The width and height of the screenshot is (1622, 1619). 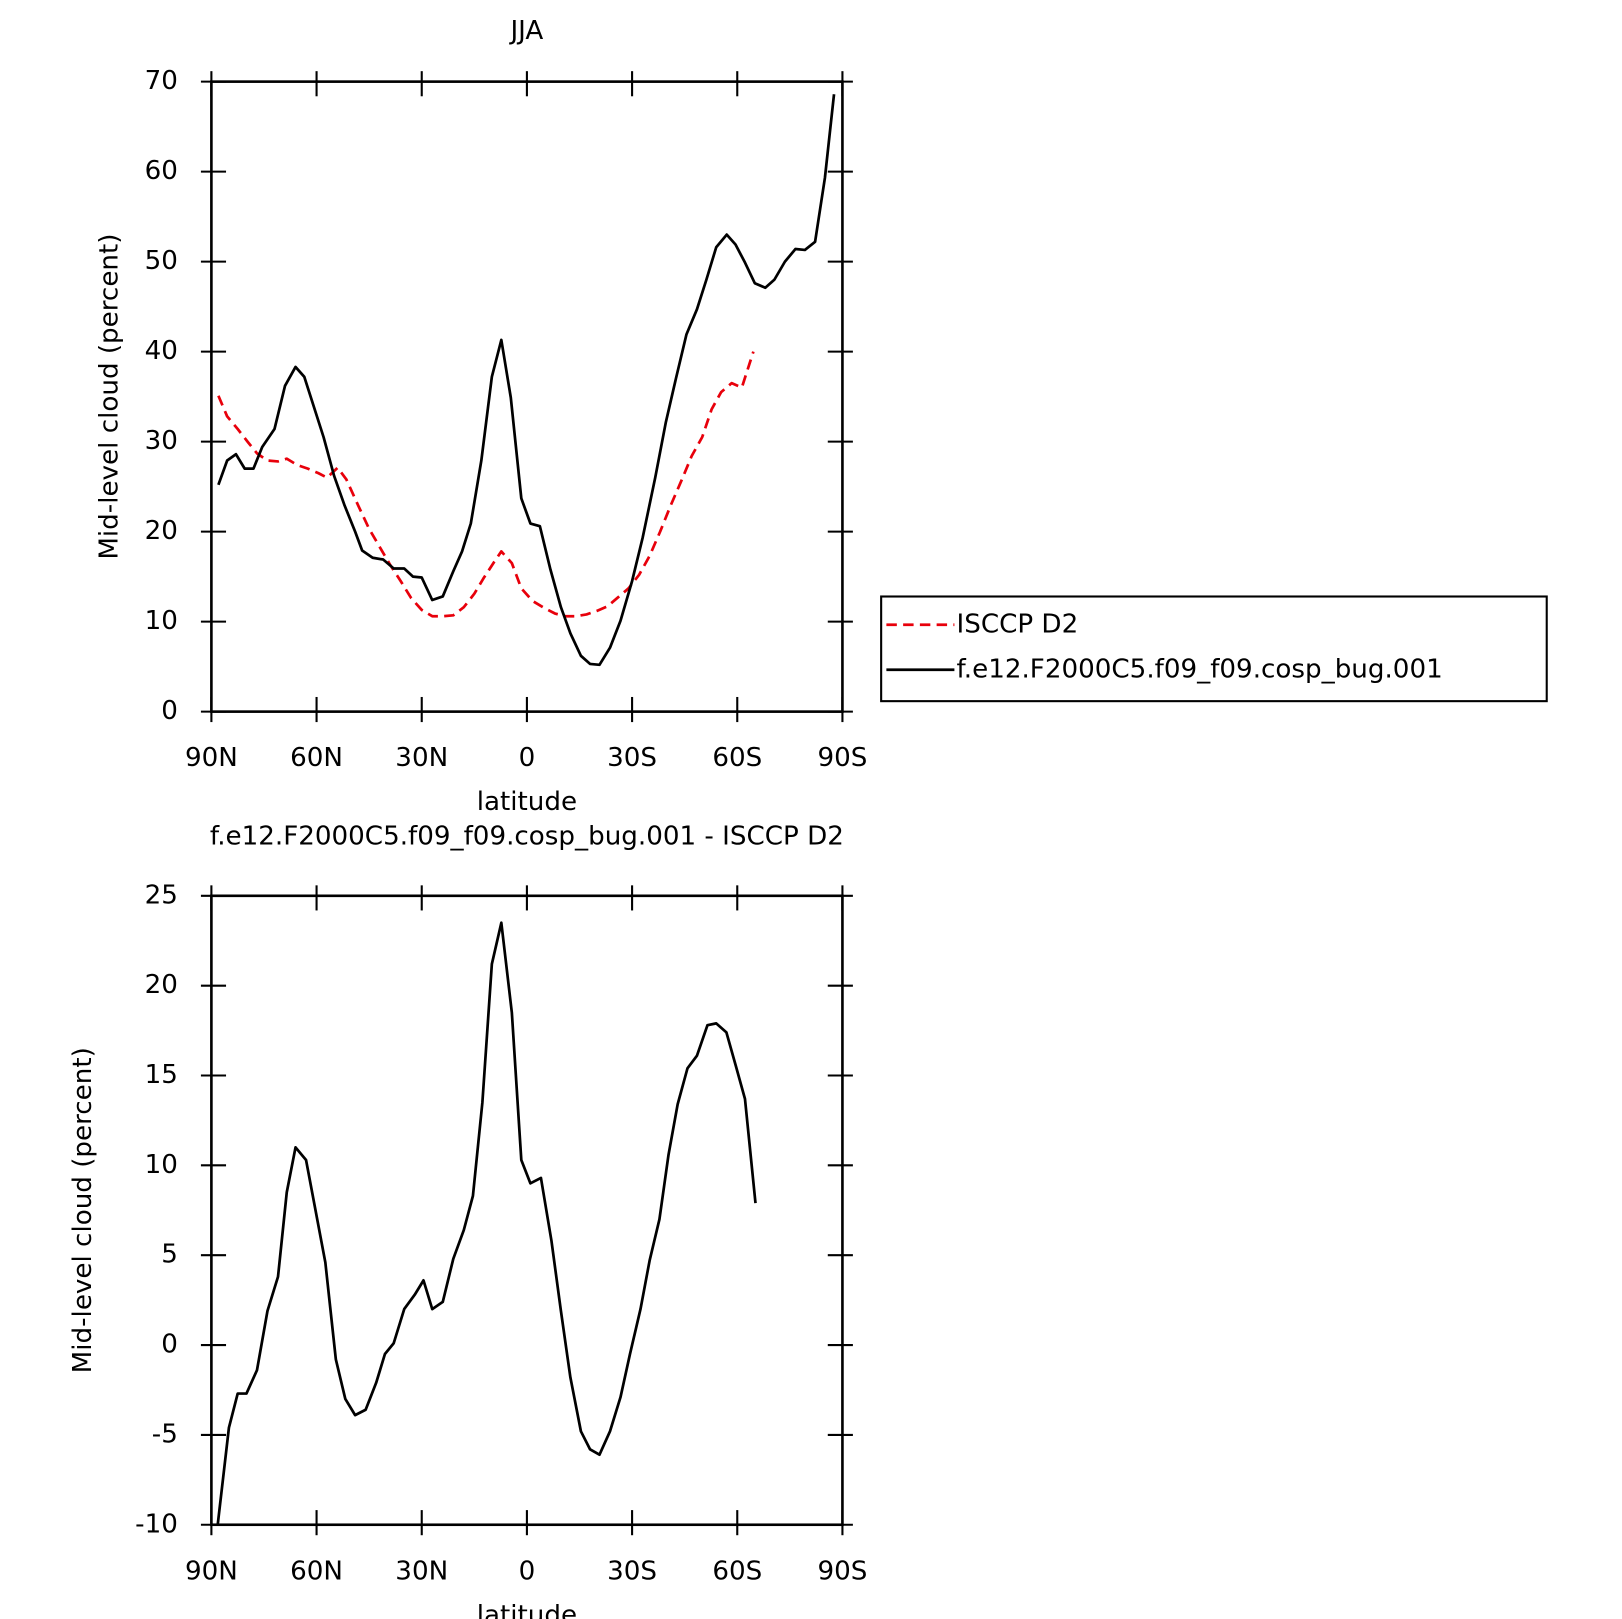 I want to click on y-tick-label: 40, so click(x=161, y=351).